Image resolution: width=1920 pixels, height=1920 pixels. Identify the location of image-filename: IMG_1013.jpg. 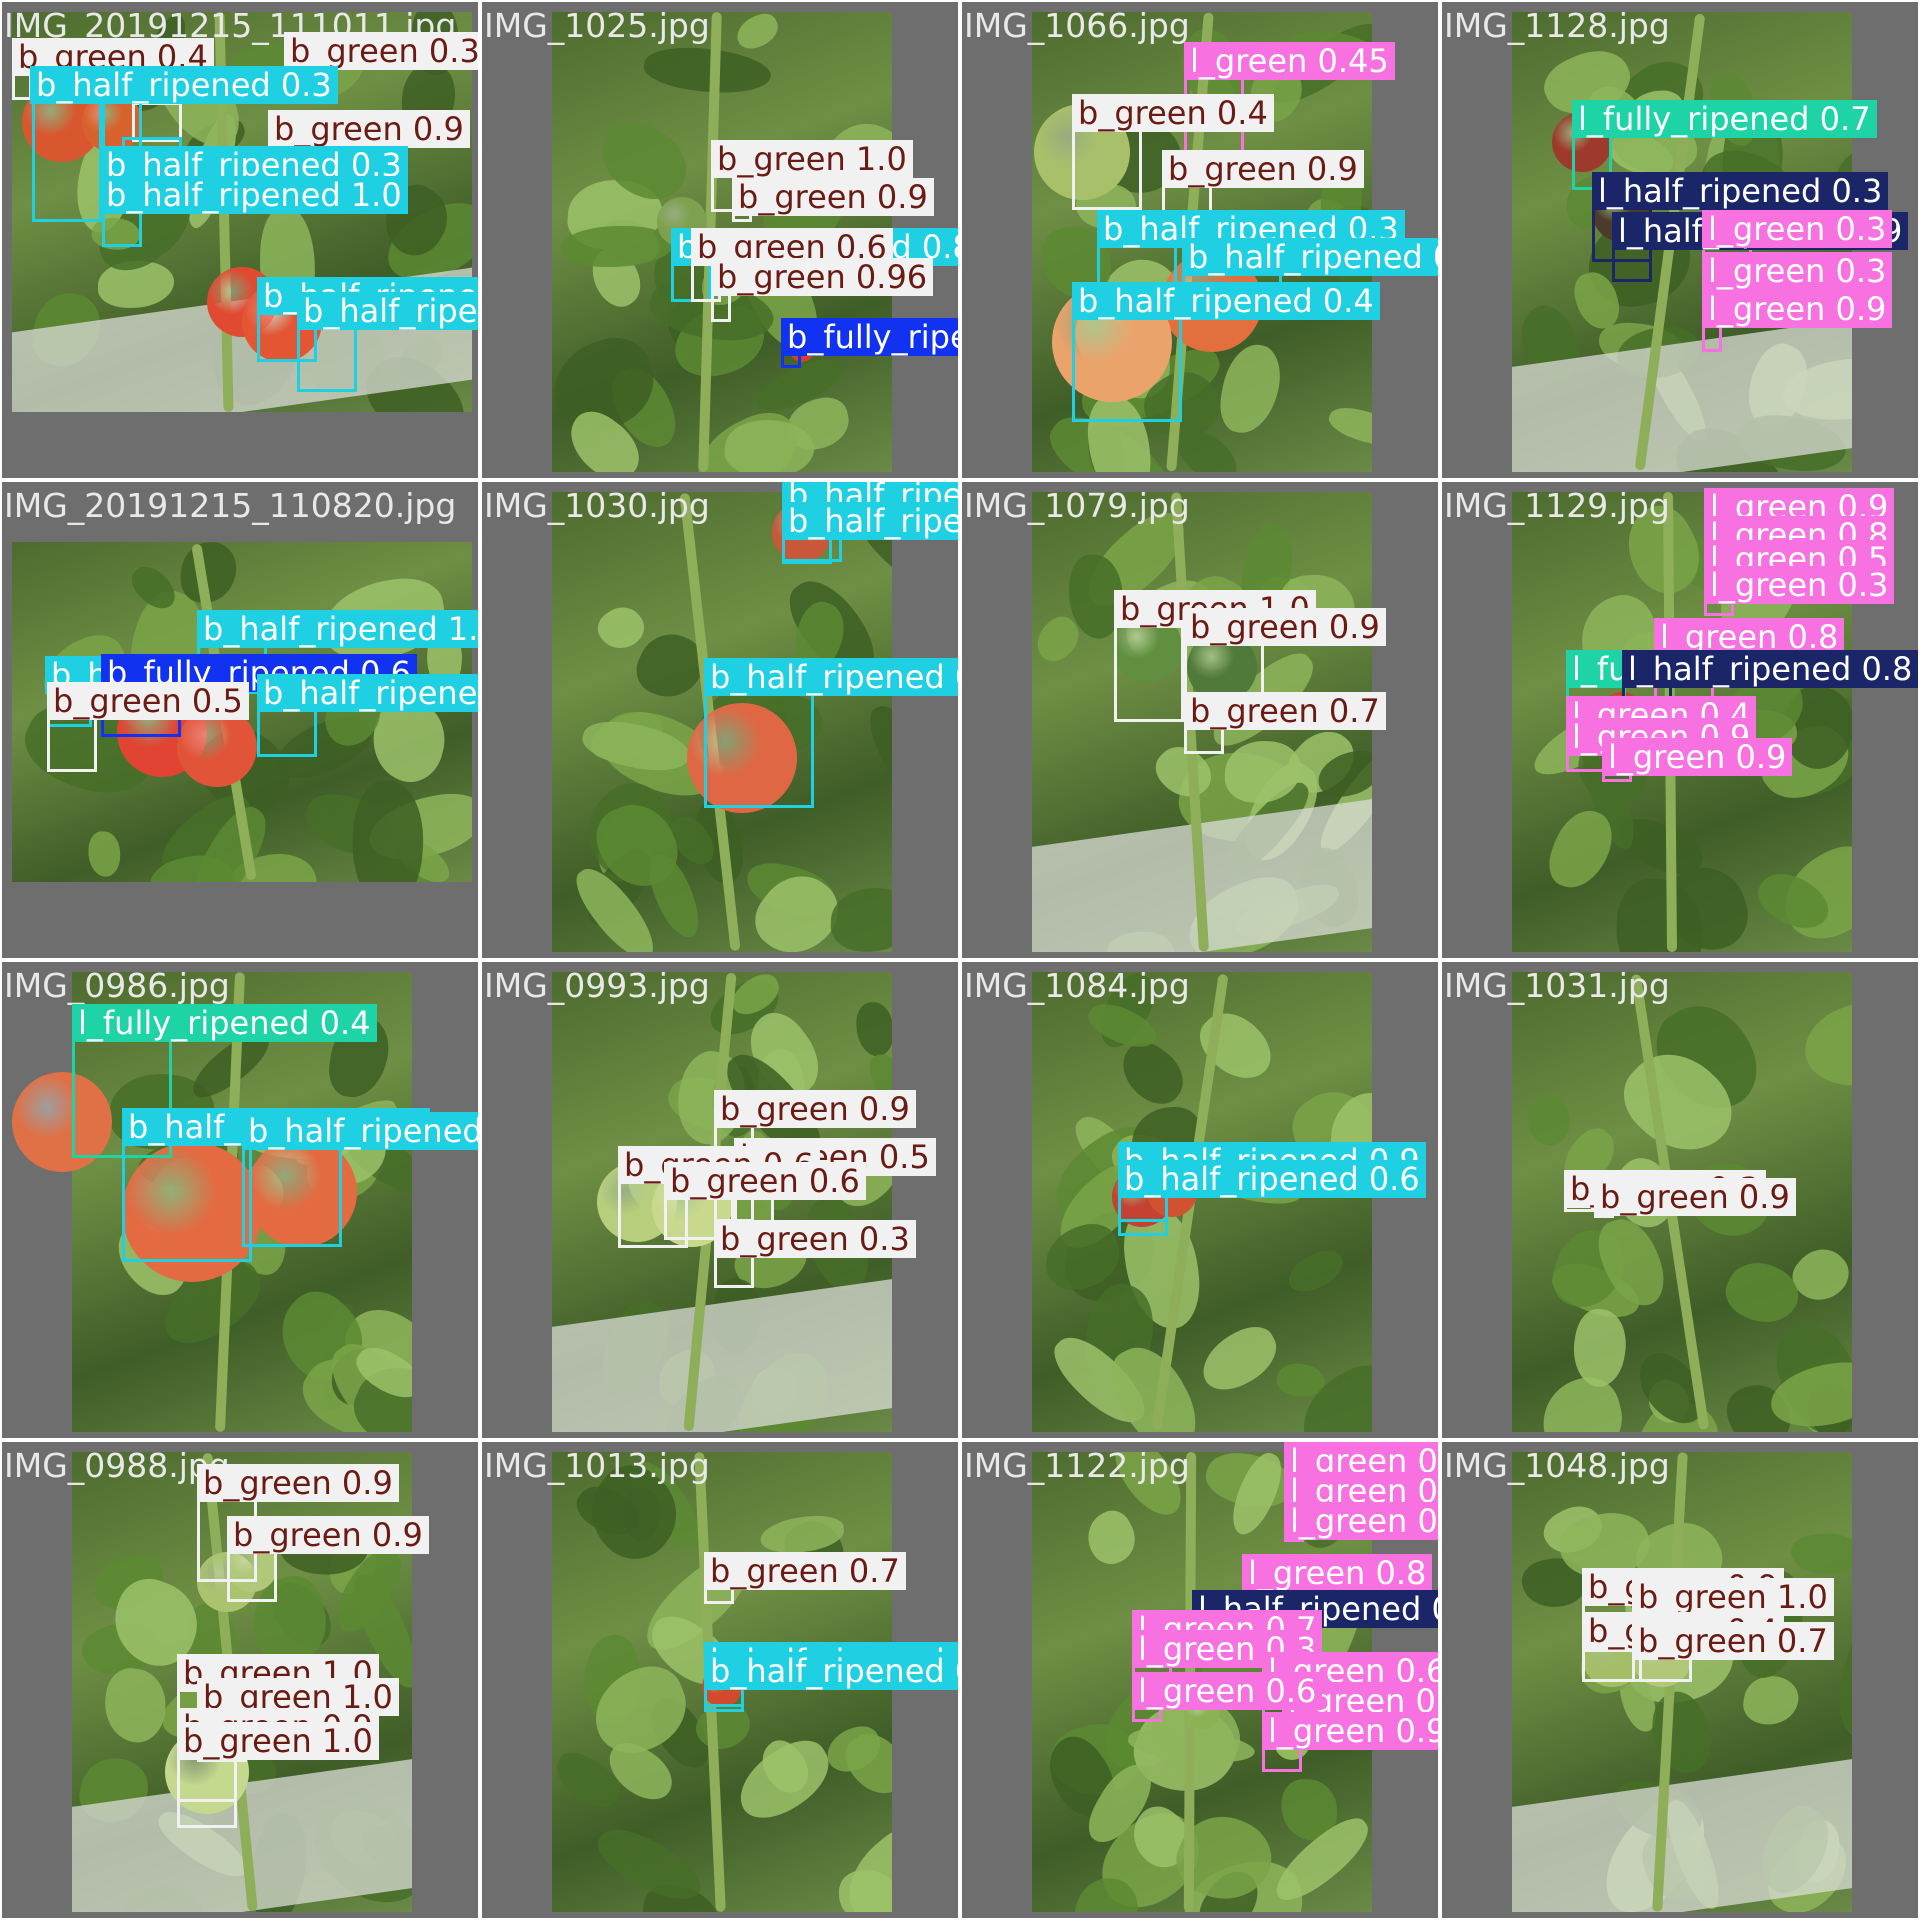
(597, 1465).